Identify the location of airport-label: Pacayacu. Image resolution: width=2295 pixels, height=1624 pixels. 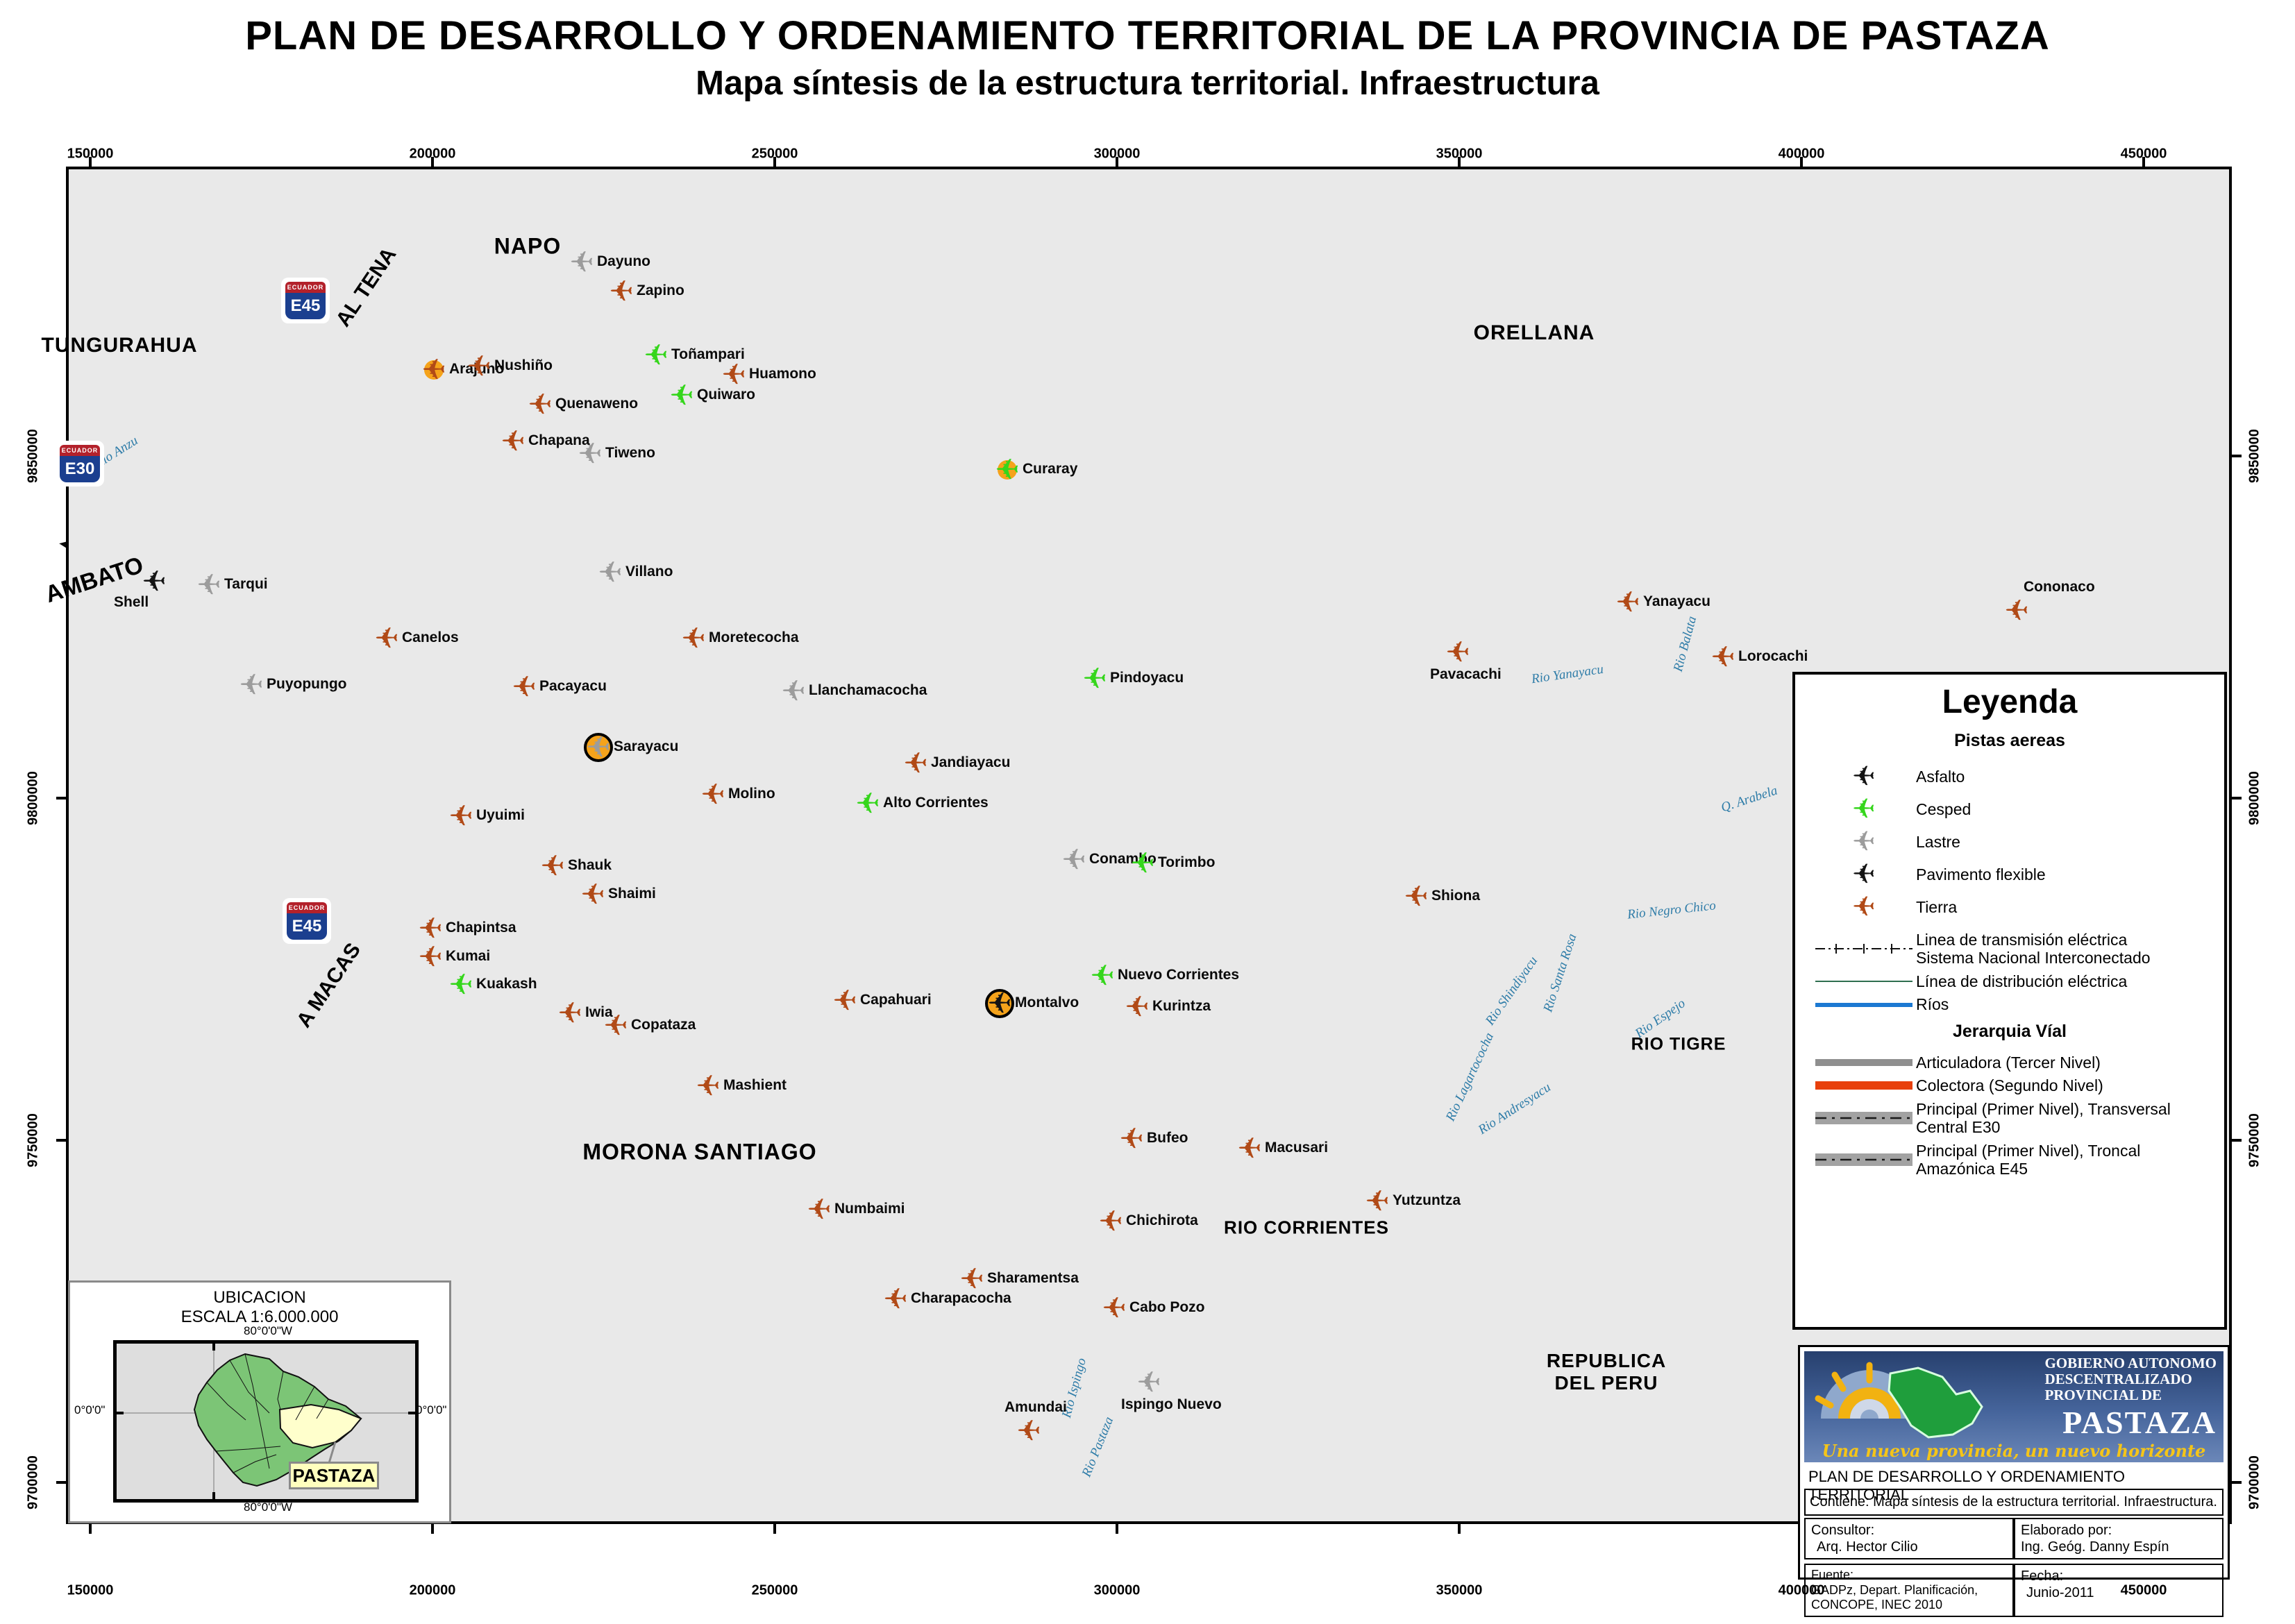
(573, 686).